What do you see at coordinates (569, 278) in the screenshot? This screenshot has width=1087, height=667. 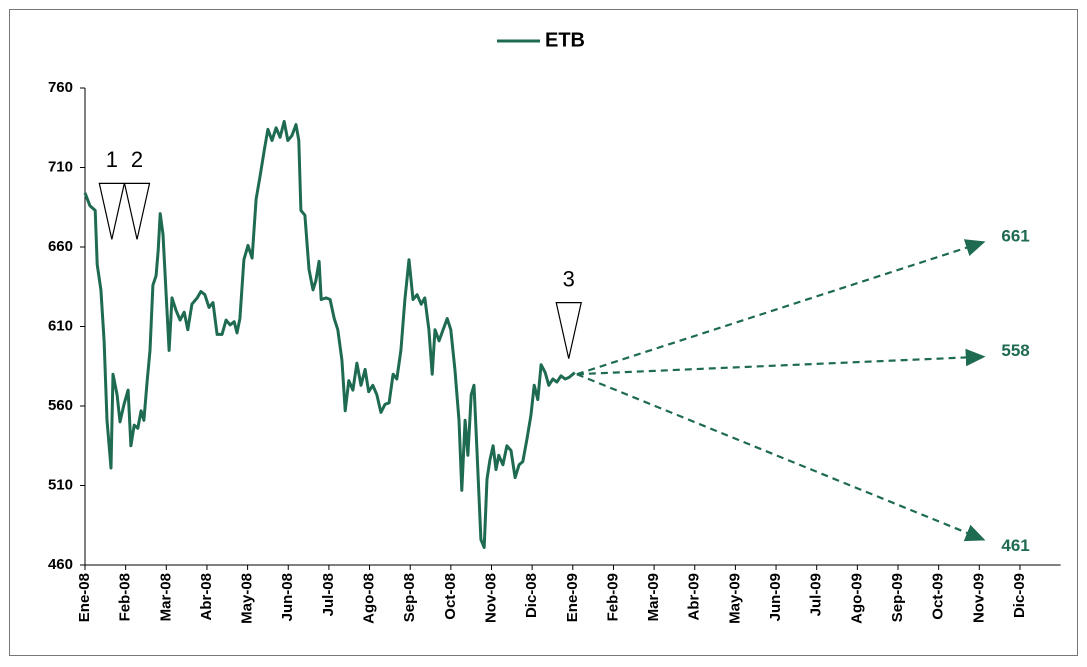 I see `event-label: 3` at bounding box center [569, 278].